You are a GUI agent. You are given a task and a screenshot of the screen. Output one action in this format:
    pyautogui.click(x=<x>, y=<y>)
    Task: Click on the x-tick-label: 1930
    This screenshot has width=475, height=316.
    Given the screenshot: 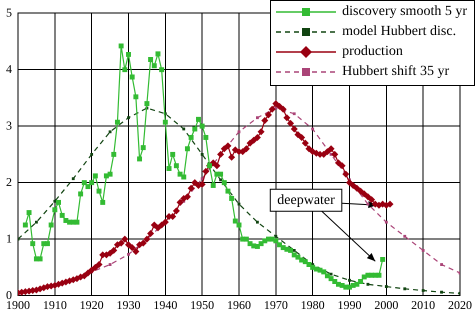 What is the action you would take?
    pyautogui.click(x=128, y=305)
    